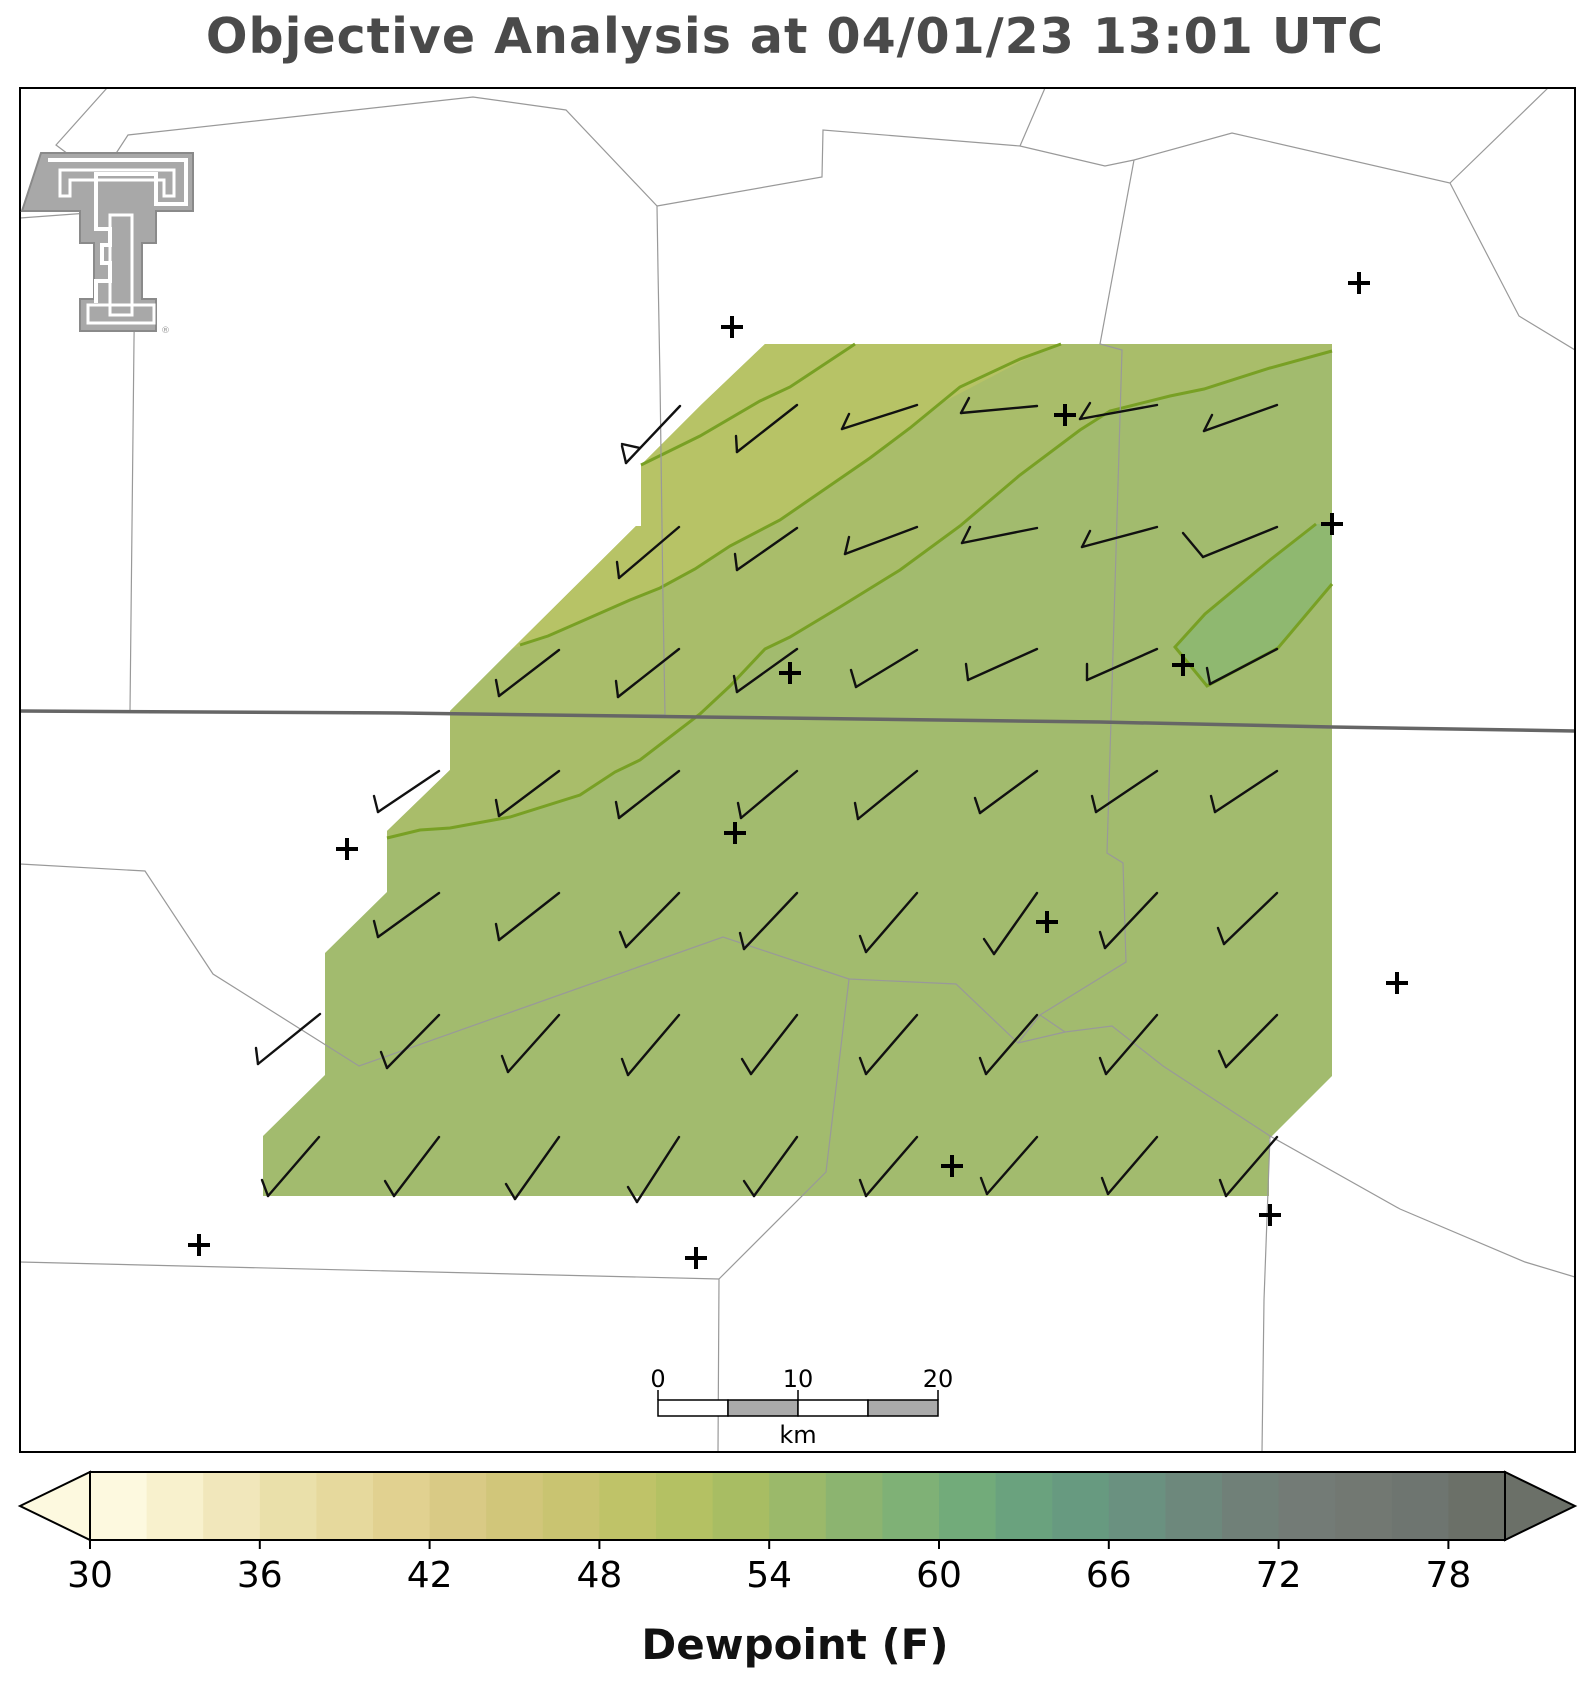 Image resolution: width=1590 pixels, height=1691 pixels. Describe the element at coordinates (795, 1644) in the screenshot. I see `colorbar-title: Dewpoint (F)` at that location.